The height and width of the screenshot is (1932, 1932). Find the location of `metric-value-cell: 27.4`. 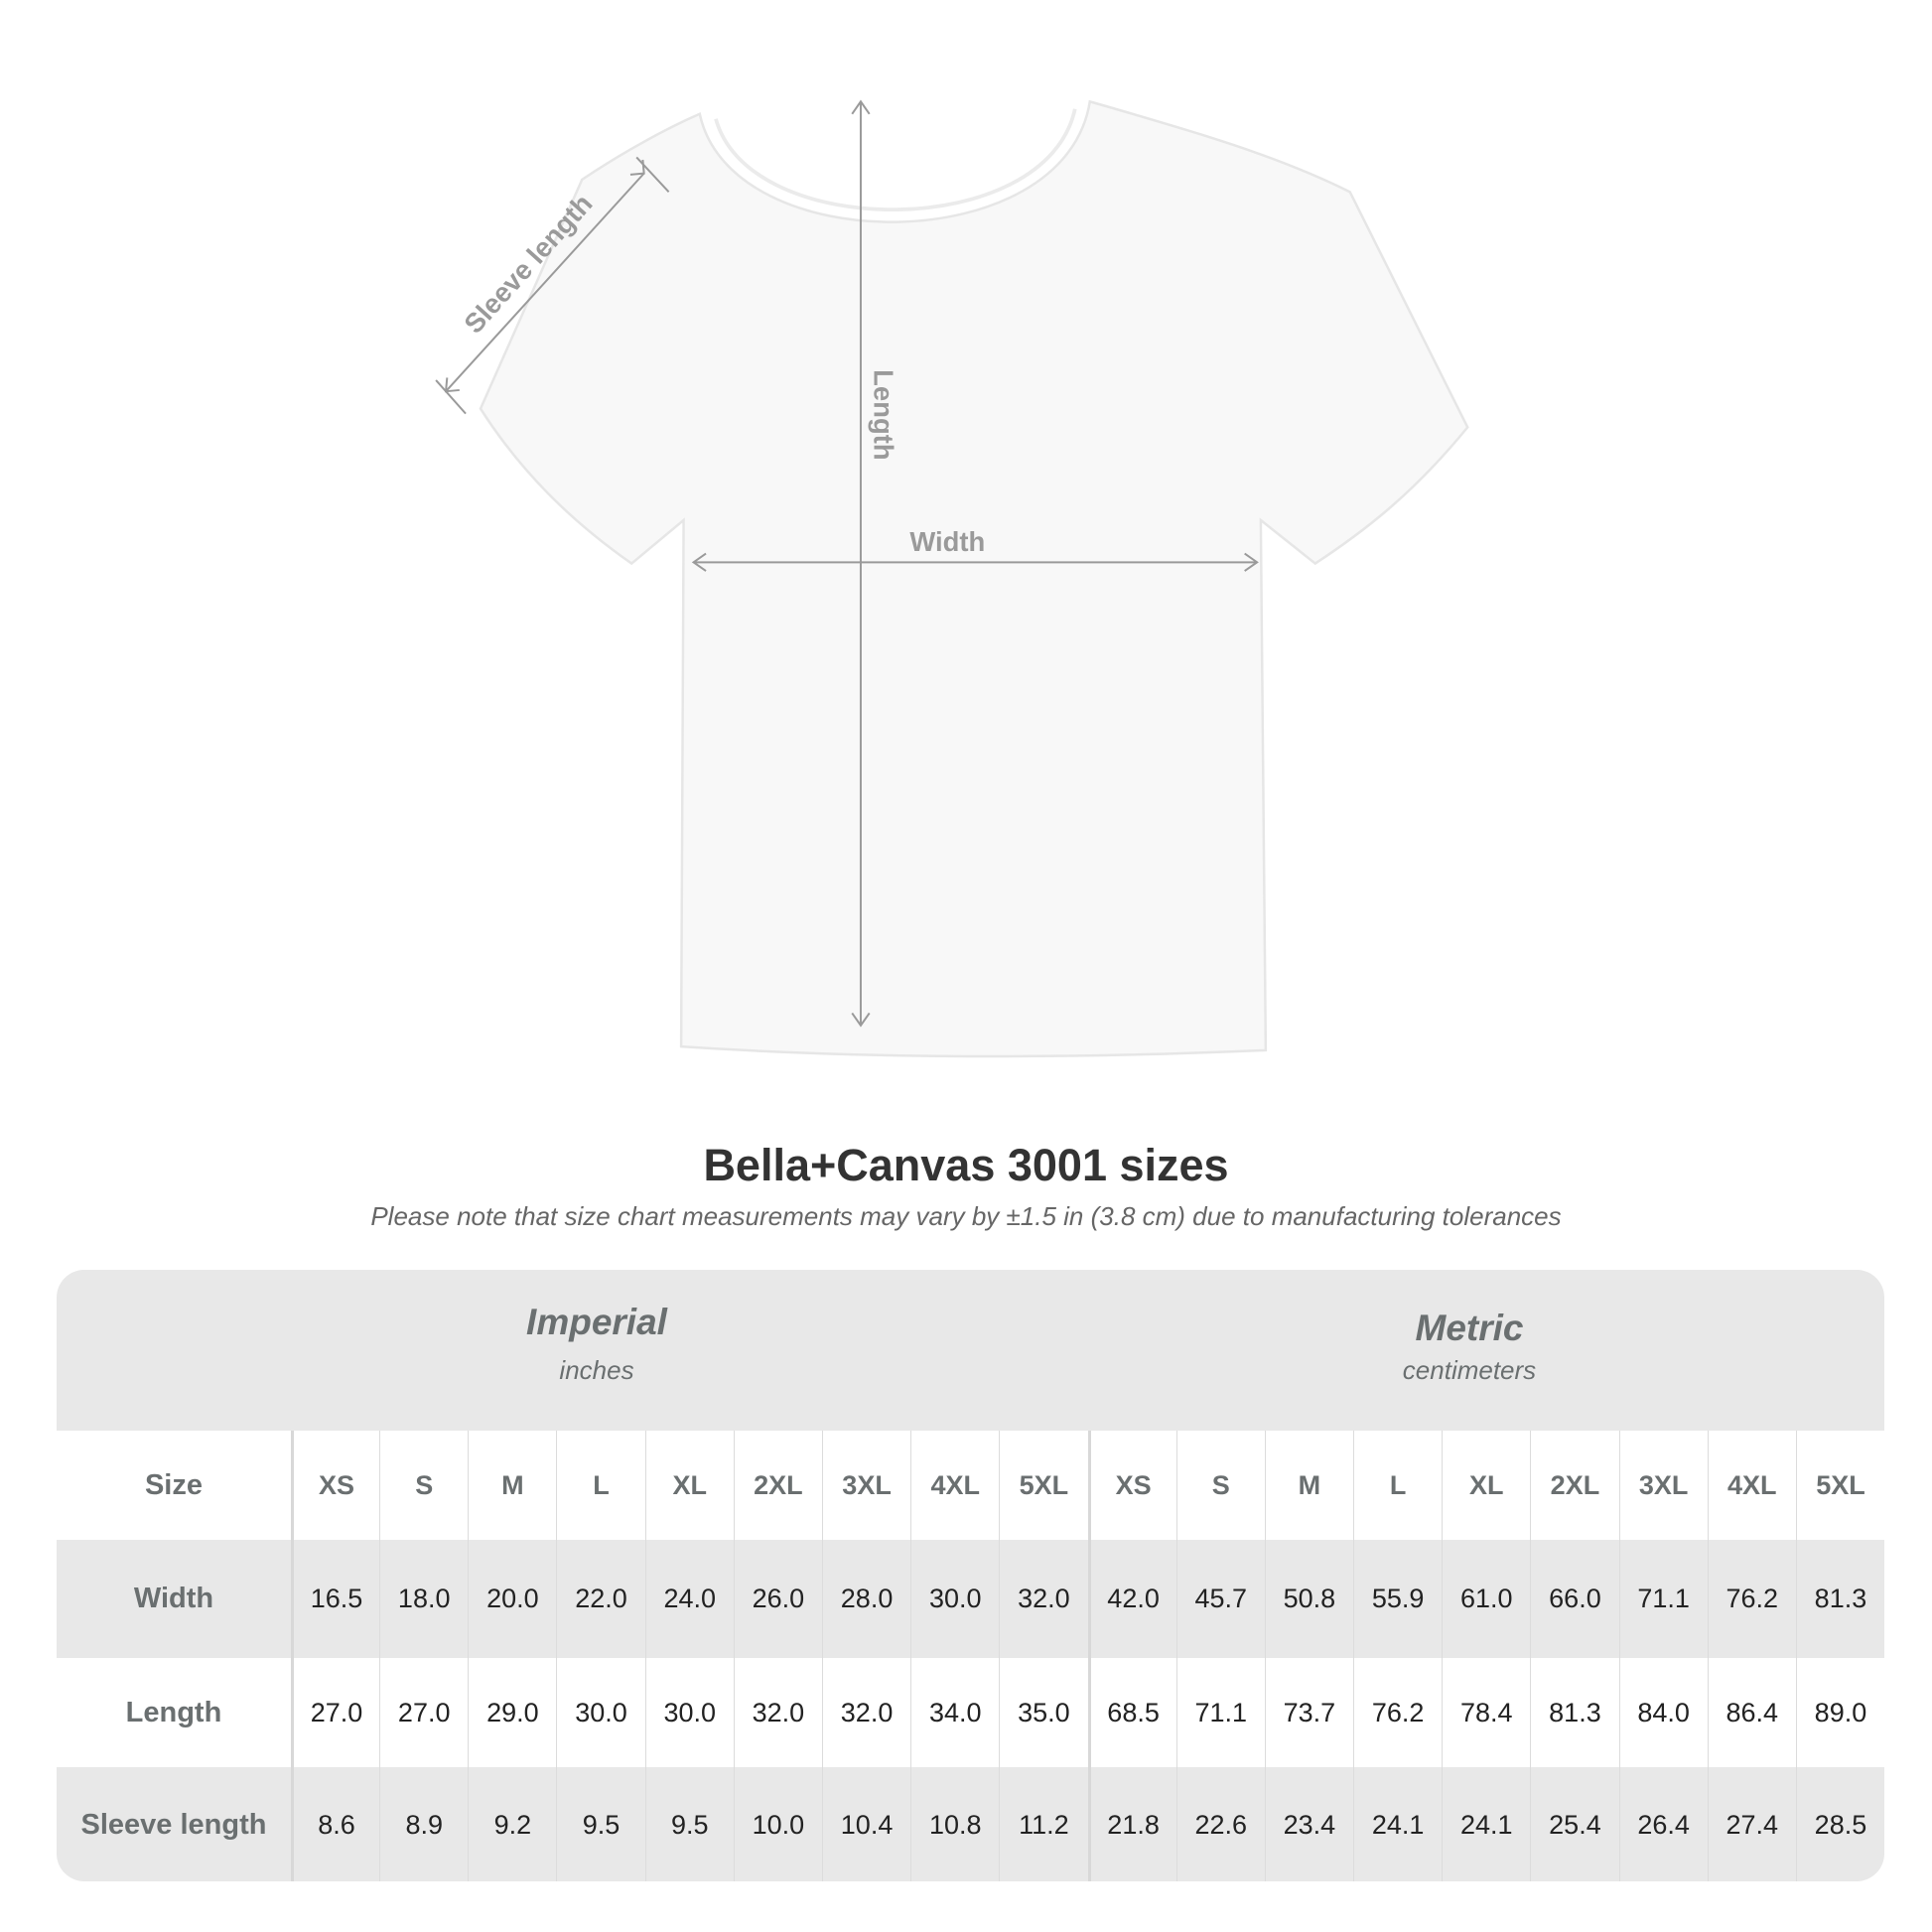

metric-value-cell: 27.4 is located at coordinates (1751, 1824).